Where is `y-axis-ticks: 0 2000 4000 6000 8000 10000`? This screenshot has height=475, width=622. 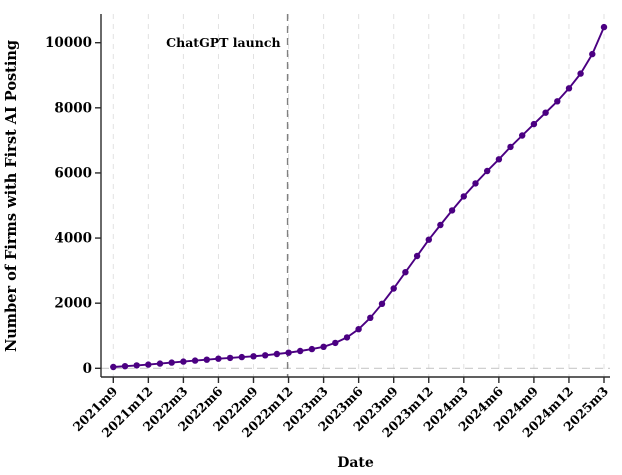 y-axis-ticks: 0 2000 4000 6000 8000 10000 is located at coordinates (73, 206).